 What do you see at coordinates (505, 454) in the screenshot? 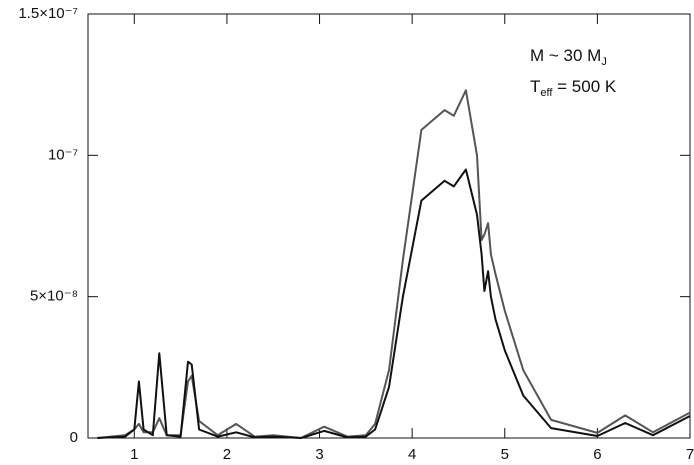
I see `x-tick-label: 5` at bounding box center [505, 454].